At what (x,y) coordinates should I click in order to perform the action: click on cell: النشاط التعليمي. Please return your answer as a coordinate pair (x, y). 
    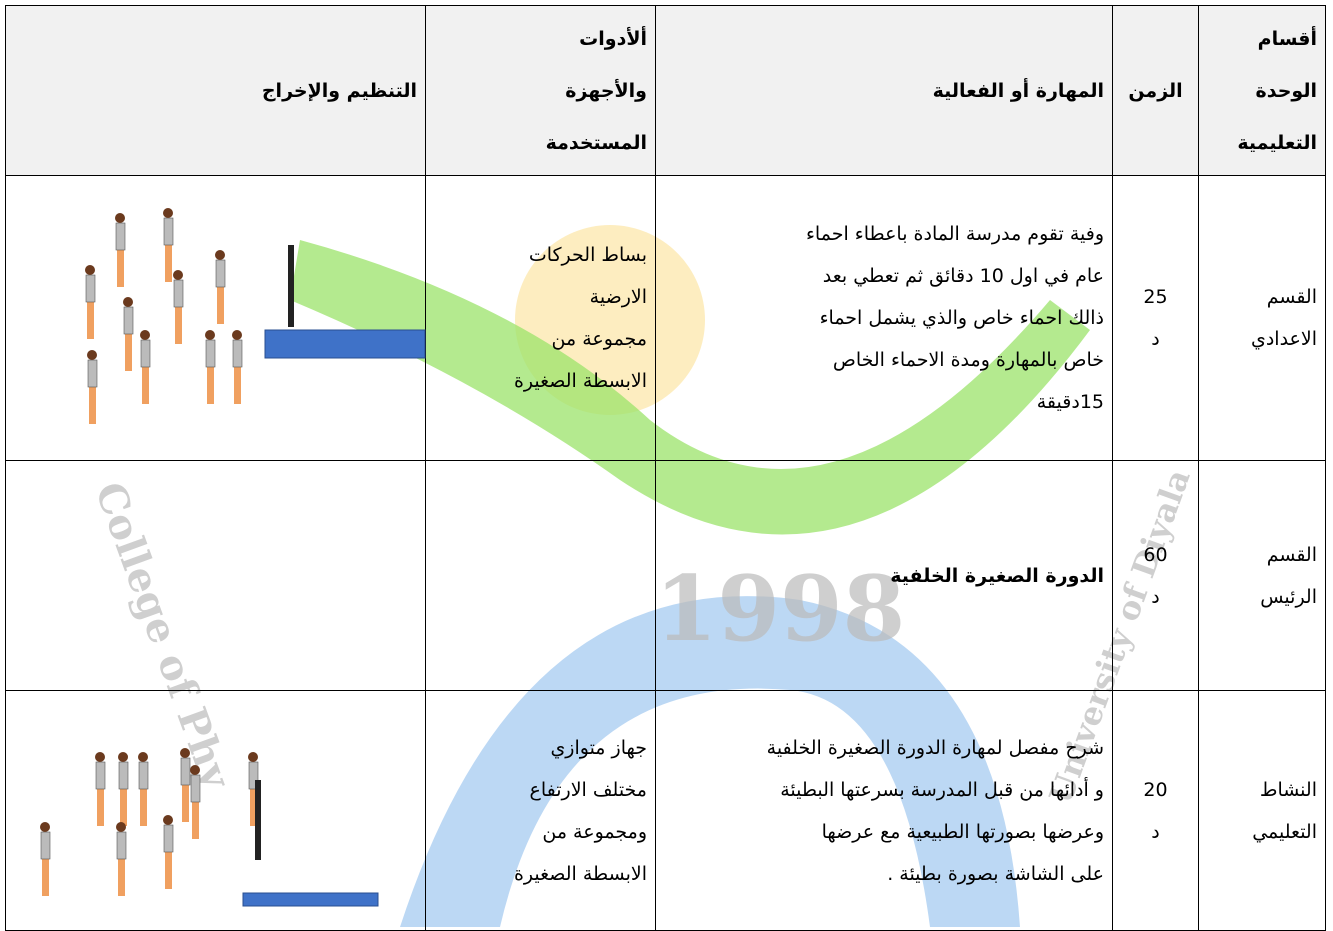
    Looking at the image, I should click on (1262, 810).